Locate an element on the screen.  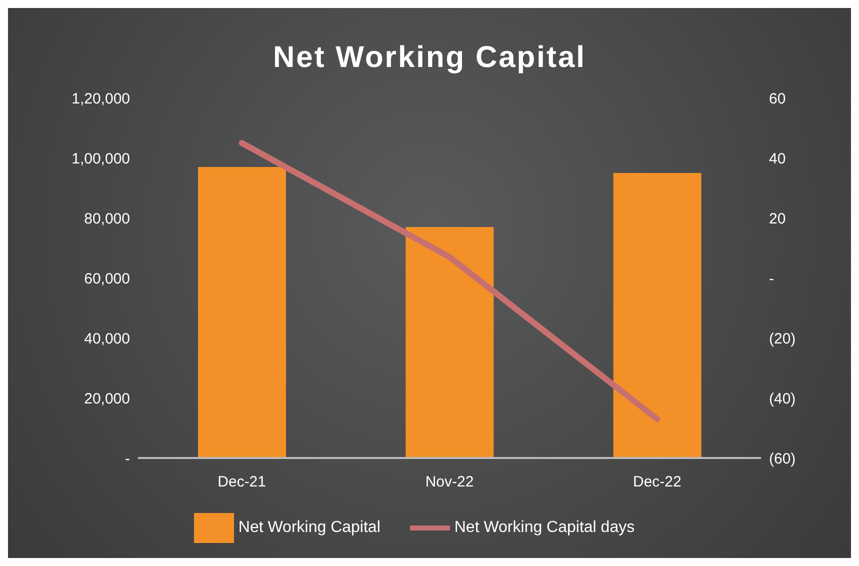
y-tick-label: 80,000 is located at coordinates (107, 219).